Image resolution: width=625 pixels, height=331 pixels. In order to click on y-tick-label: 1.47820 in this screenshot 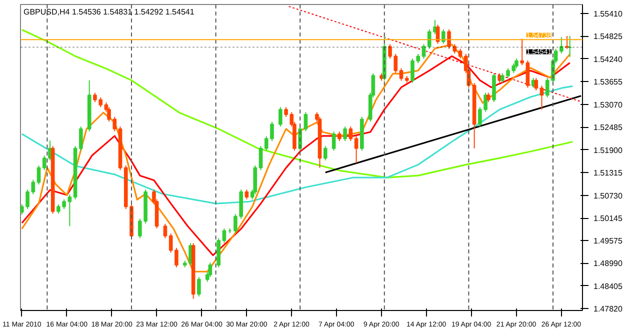, I will do `click(608, 309)`.